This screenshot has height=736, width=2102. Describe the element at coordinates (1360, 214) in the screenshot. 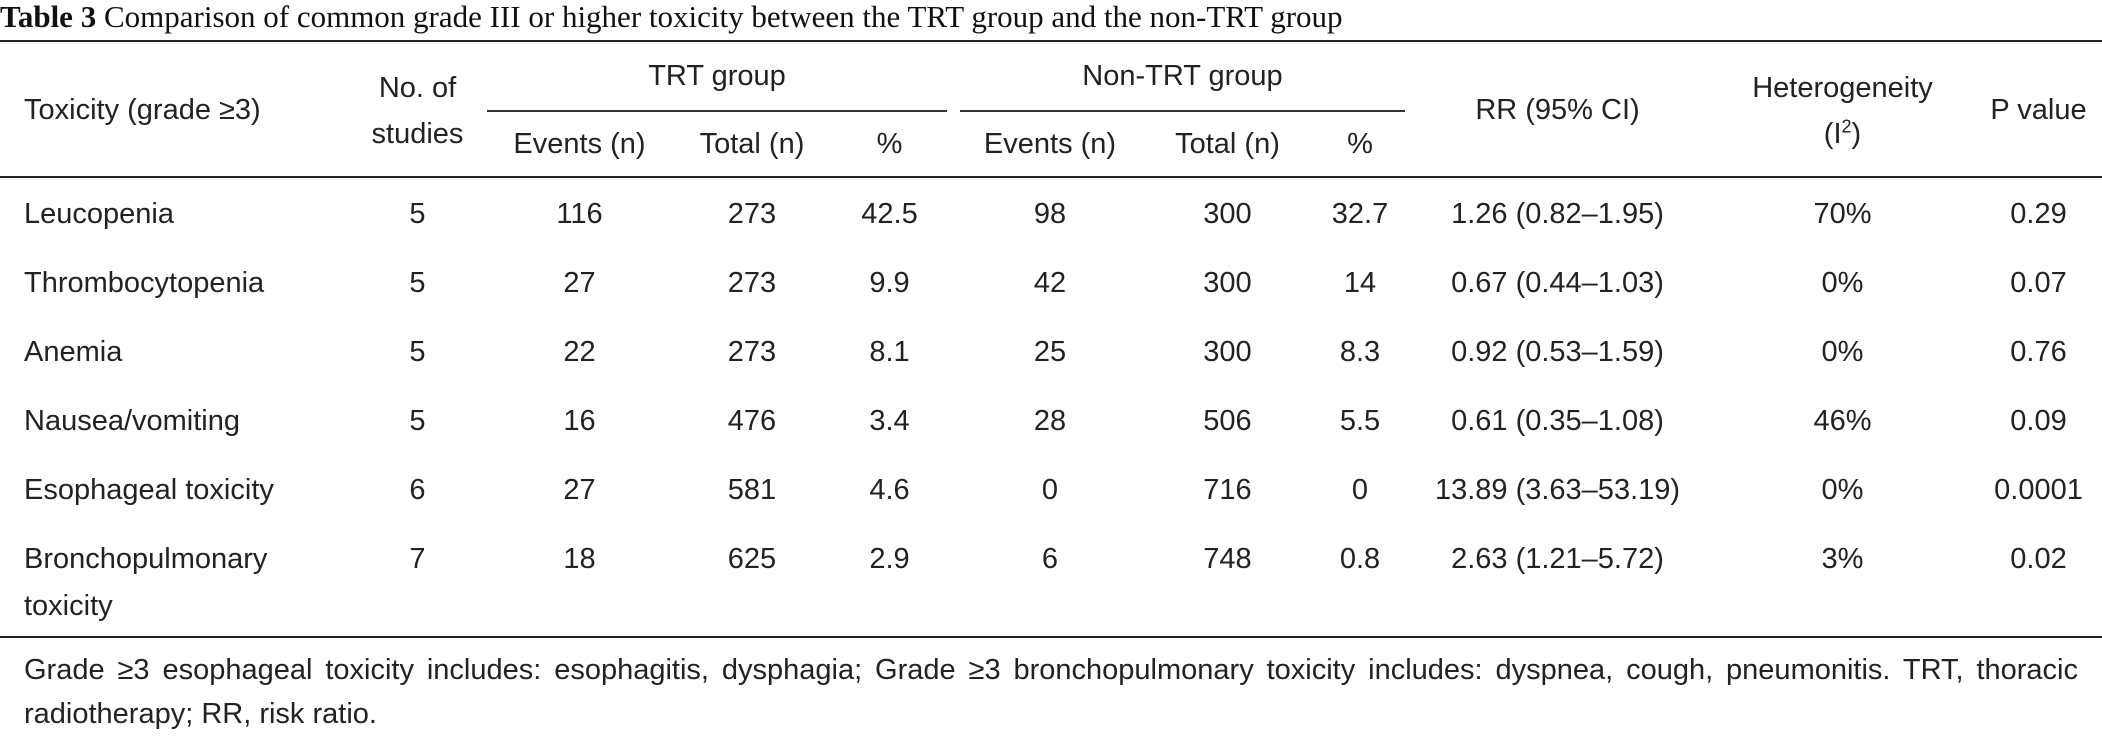

I see `cell-non-pct: 32.7` at that location.